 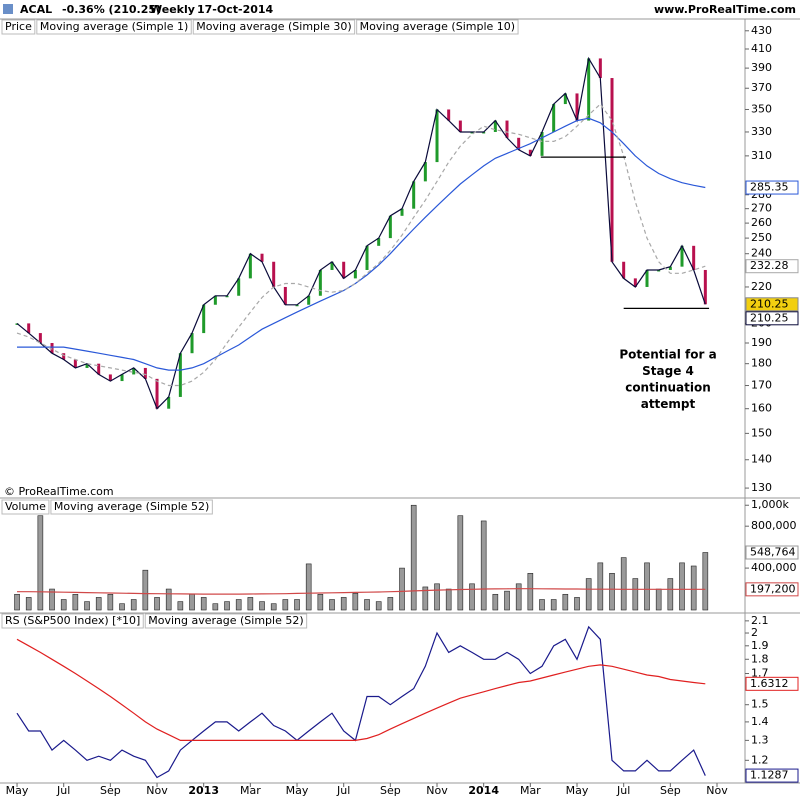 I want to click on annotation: continuation, so click(x=668, y=388).